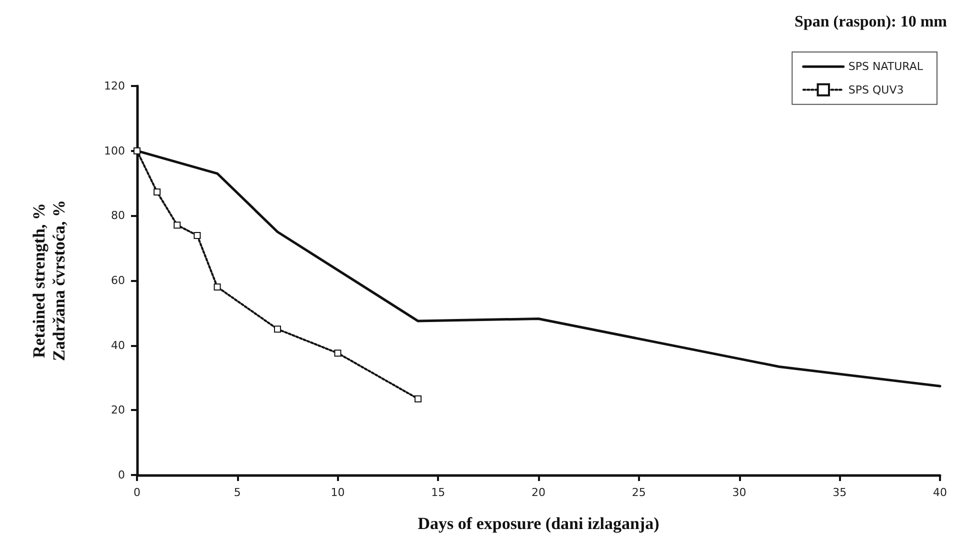 The width and height of the screenshot is (959, 548). Describe the element at coordinates (876, 89) in the screenshot. I see `legend-label: SPS QUV3` at that location.